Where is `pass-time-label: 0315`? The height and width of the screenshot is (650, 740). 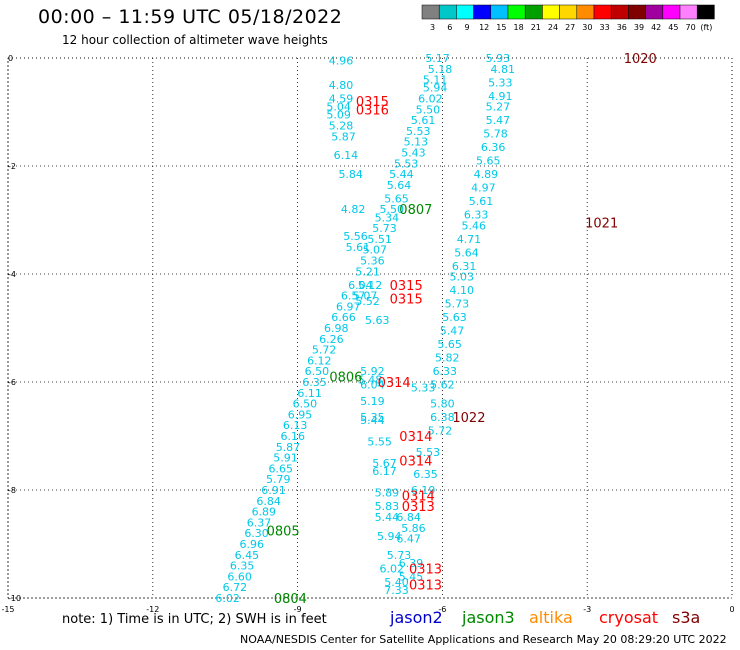 pass-time-label: 0315 is located at coordinates (406, 299).